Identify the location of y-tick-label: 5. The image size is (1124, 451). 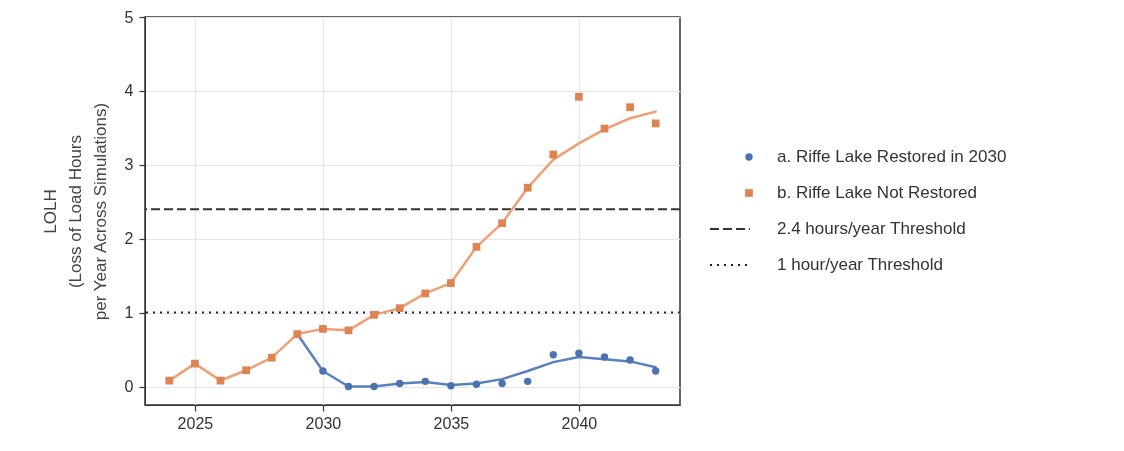
(129, 17).